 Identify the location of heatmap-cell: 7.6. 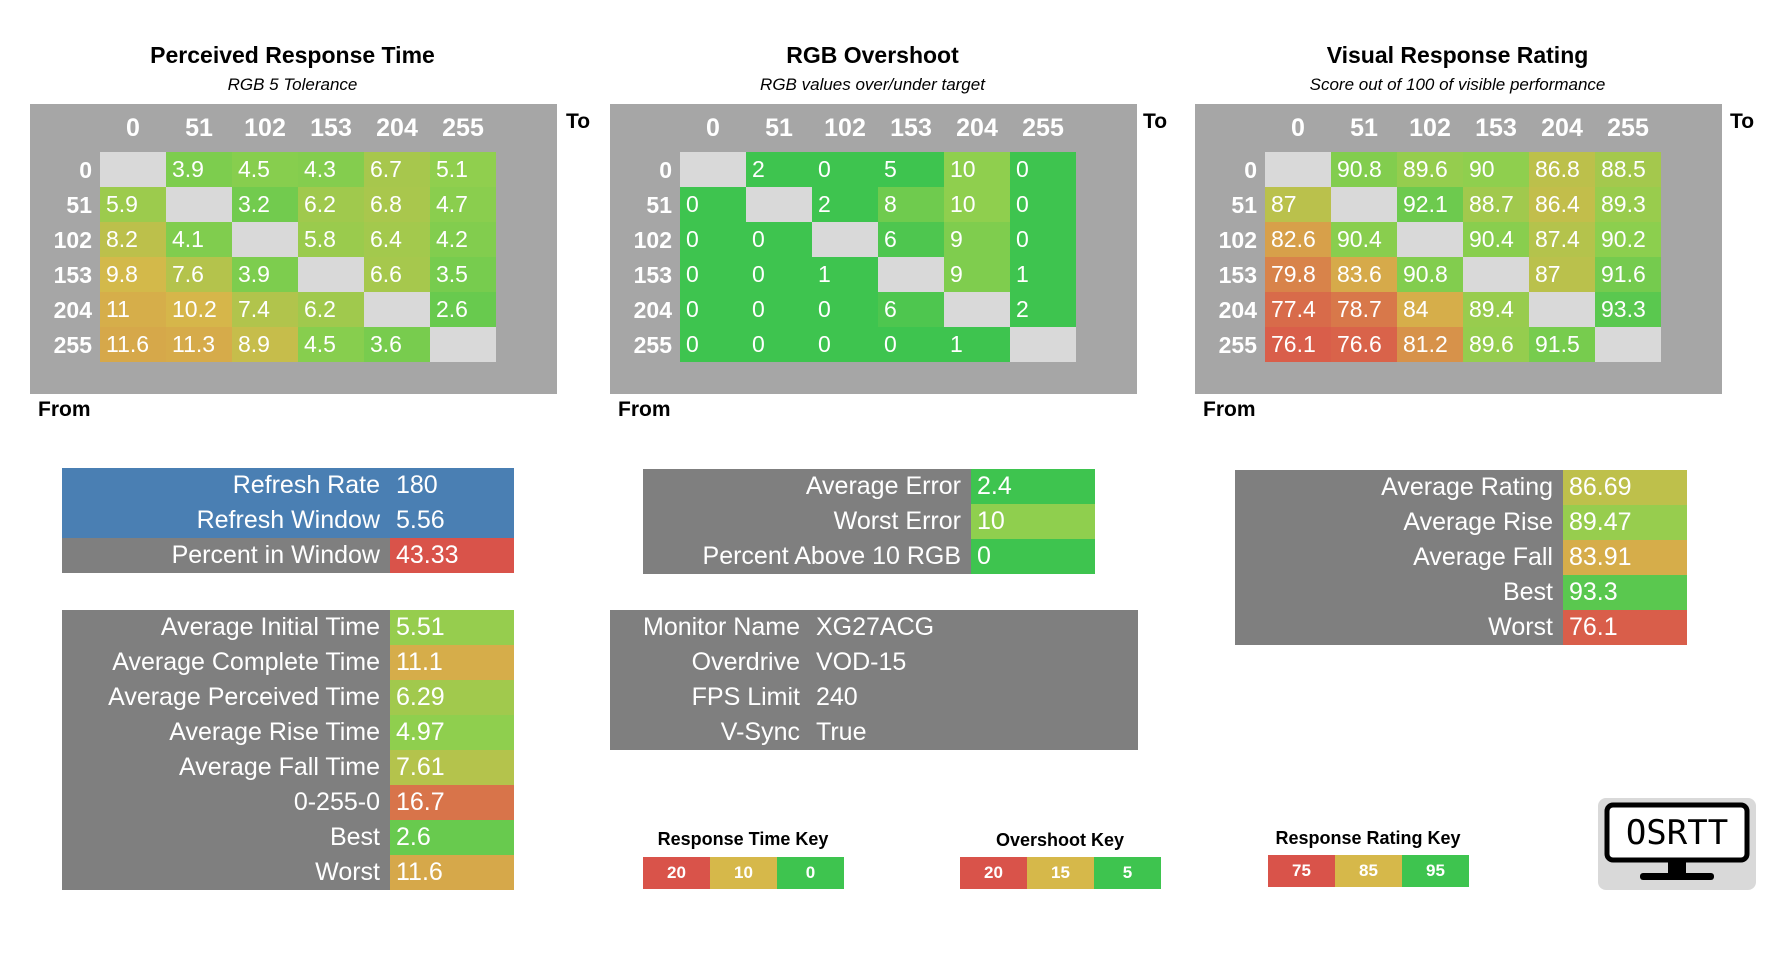
(199, 274).